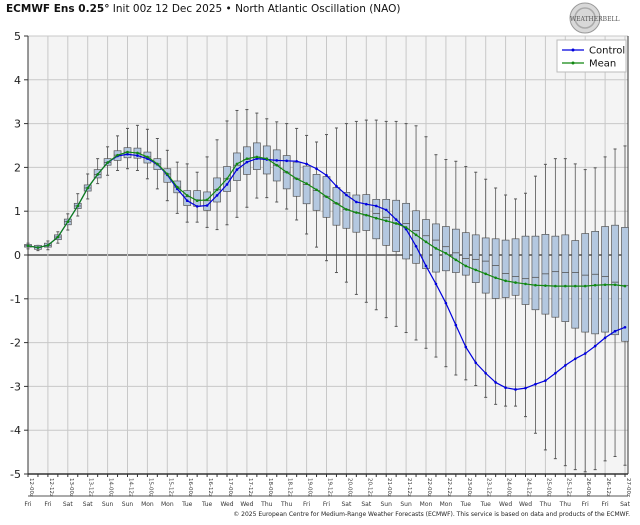  What do you see at coordinates (509, 487) in the screenshot?
I see `x-tick-label: 24-00z` at bounding box center [509, 487].